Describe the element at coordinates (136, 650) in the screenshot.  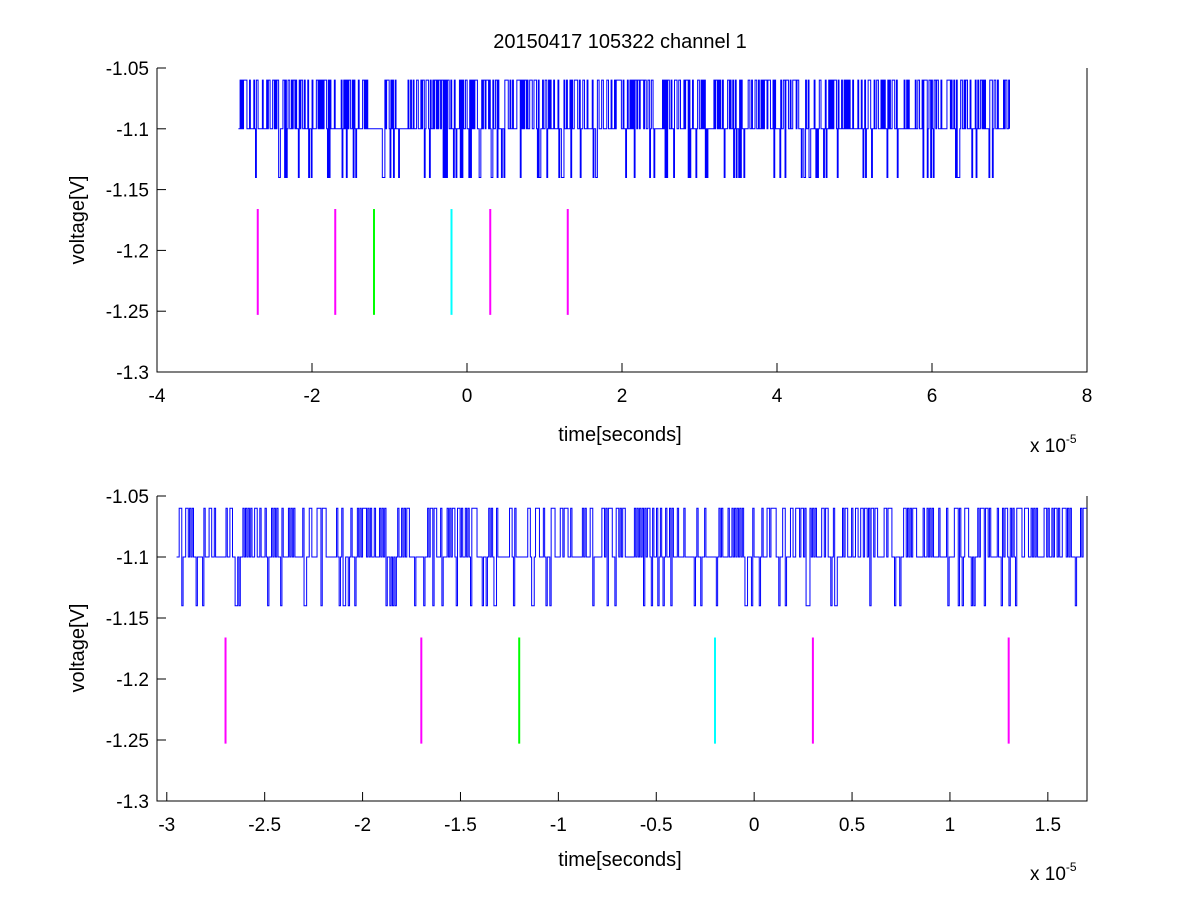
I see `bottom-y-ticks: -1.05 -1.1 -1.15 -1.2 -1.25 -1.3` at that location.